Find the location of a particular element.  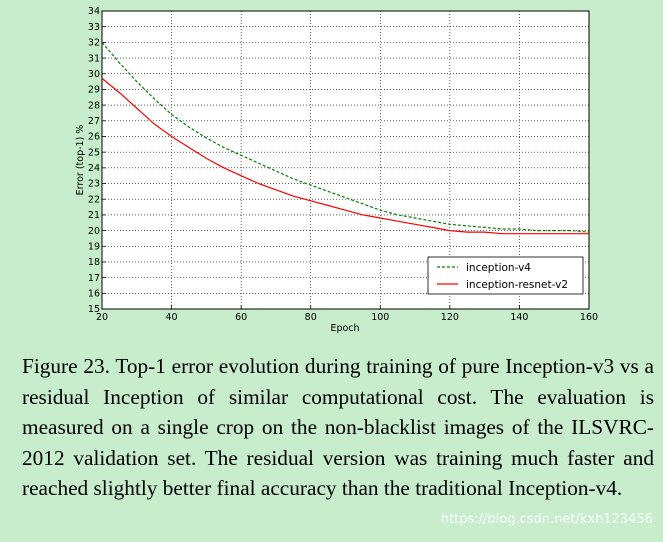

y-tick-label: 30 is located at coordinates (94, 74).